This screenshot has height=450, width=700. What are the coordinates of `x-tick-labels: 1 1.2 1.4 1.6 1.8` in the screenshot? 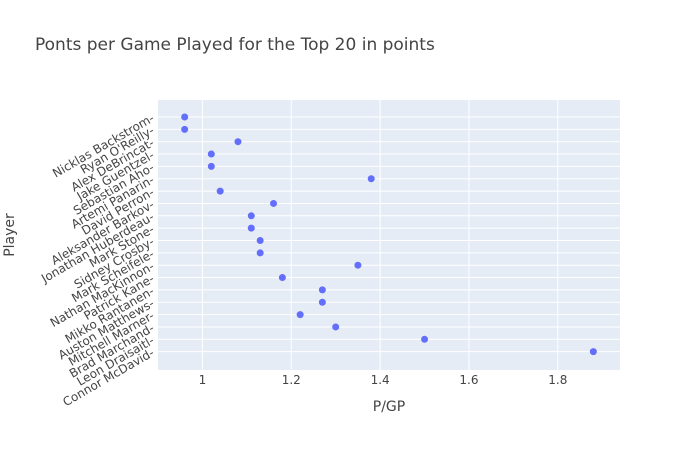 It's located at (383, 380).